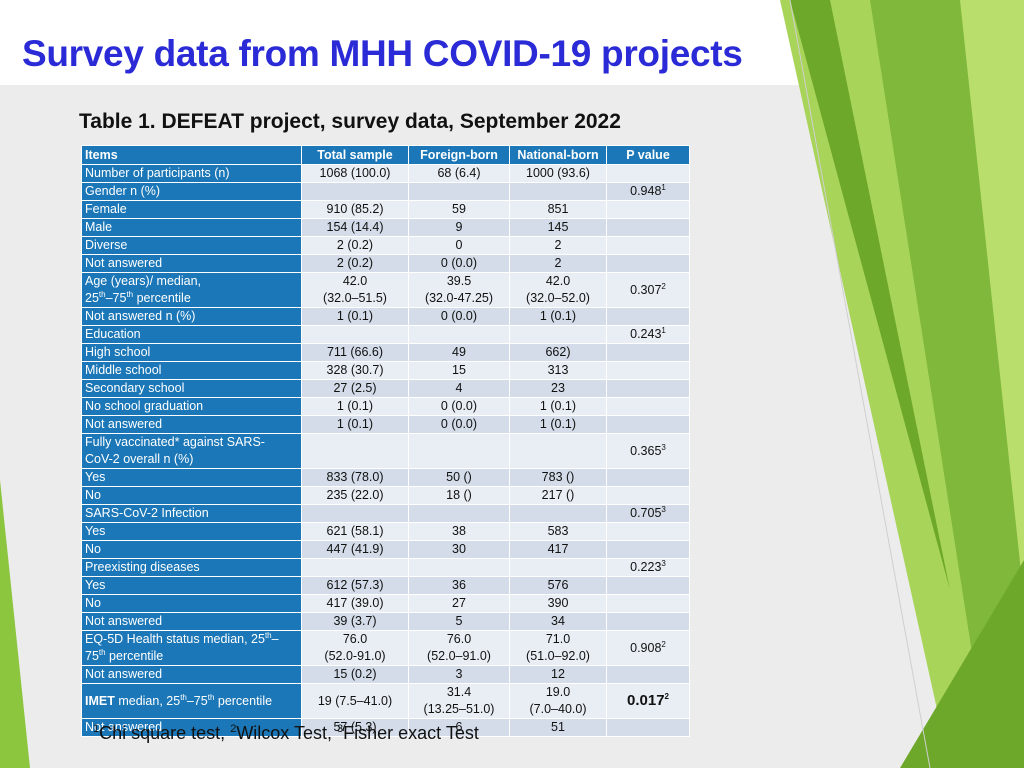 The image size is (1024, 768). Describe the element at coordinates (558, 709) in the screenshot. I see `national-line: (7.0–40.0)` at that location.